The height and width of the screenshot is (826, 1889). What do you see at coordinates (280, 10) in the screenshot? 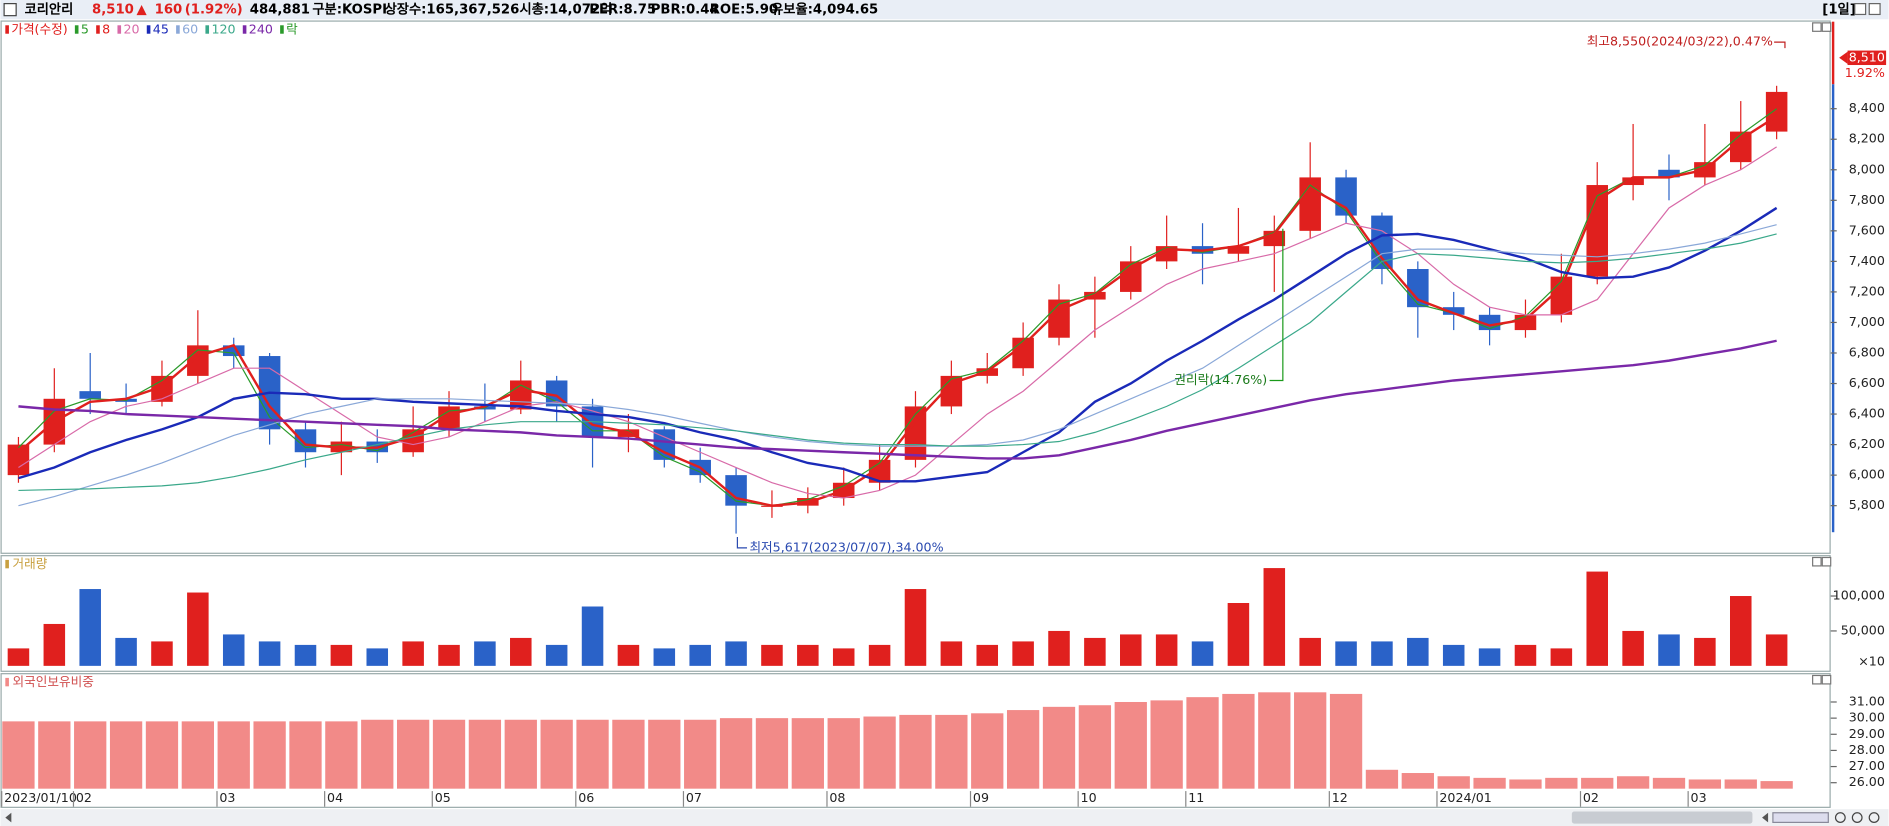
I see `volume: 484,881` at bounding box center [280, 10].